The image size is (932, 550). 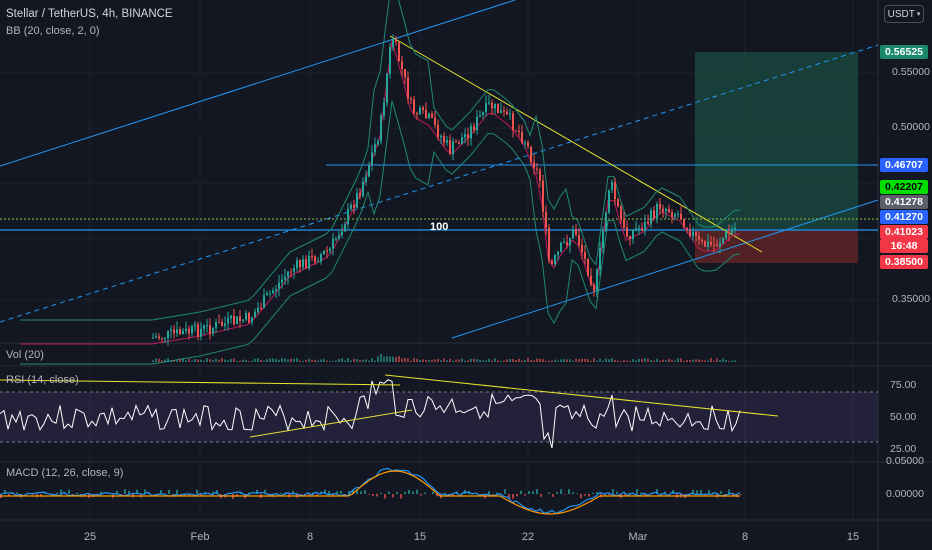 What do you see at coordinates (903, 385) in the screenshot?
I see `rsi-tick: 75.00` at bounding box center [903, 385].